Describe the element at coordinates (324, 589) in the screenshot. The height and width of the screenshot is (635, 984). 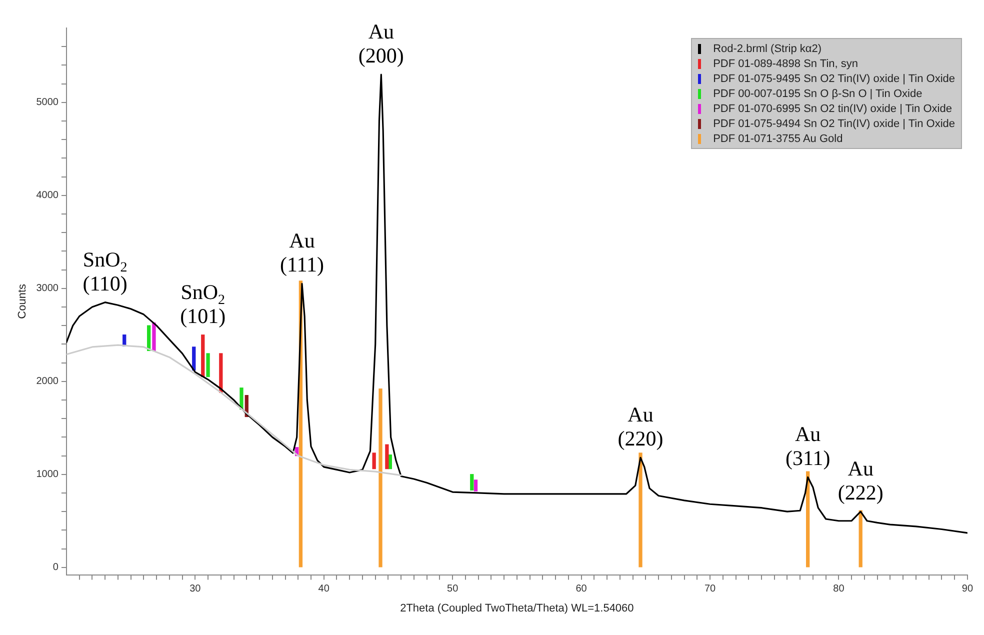
I see `x-tick-label: 40` at that location.